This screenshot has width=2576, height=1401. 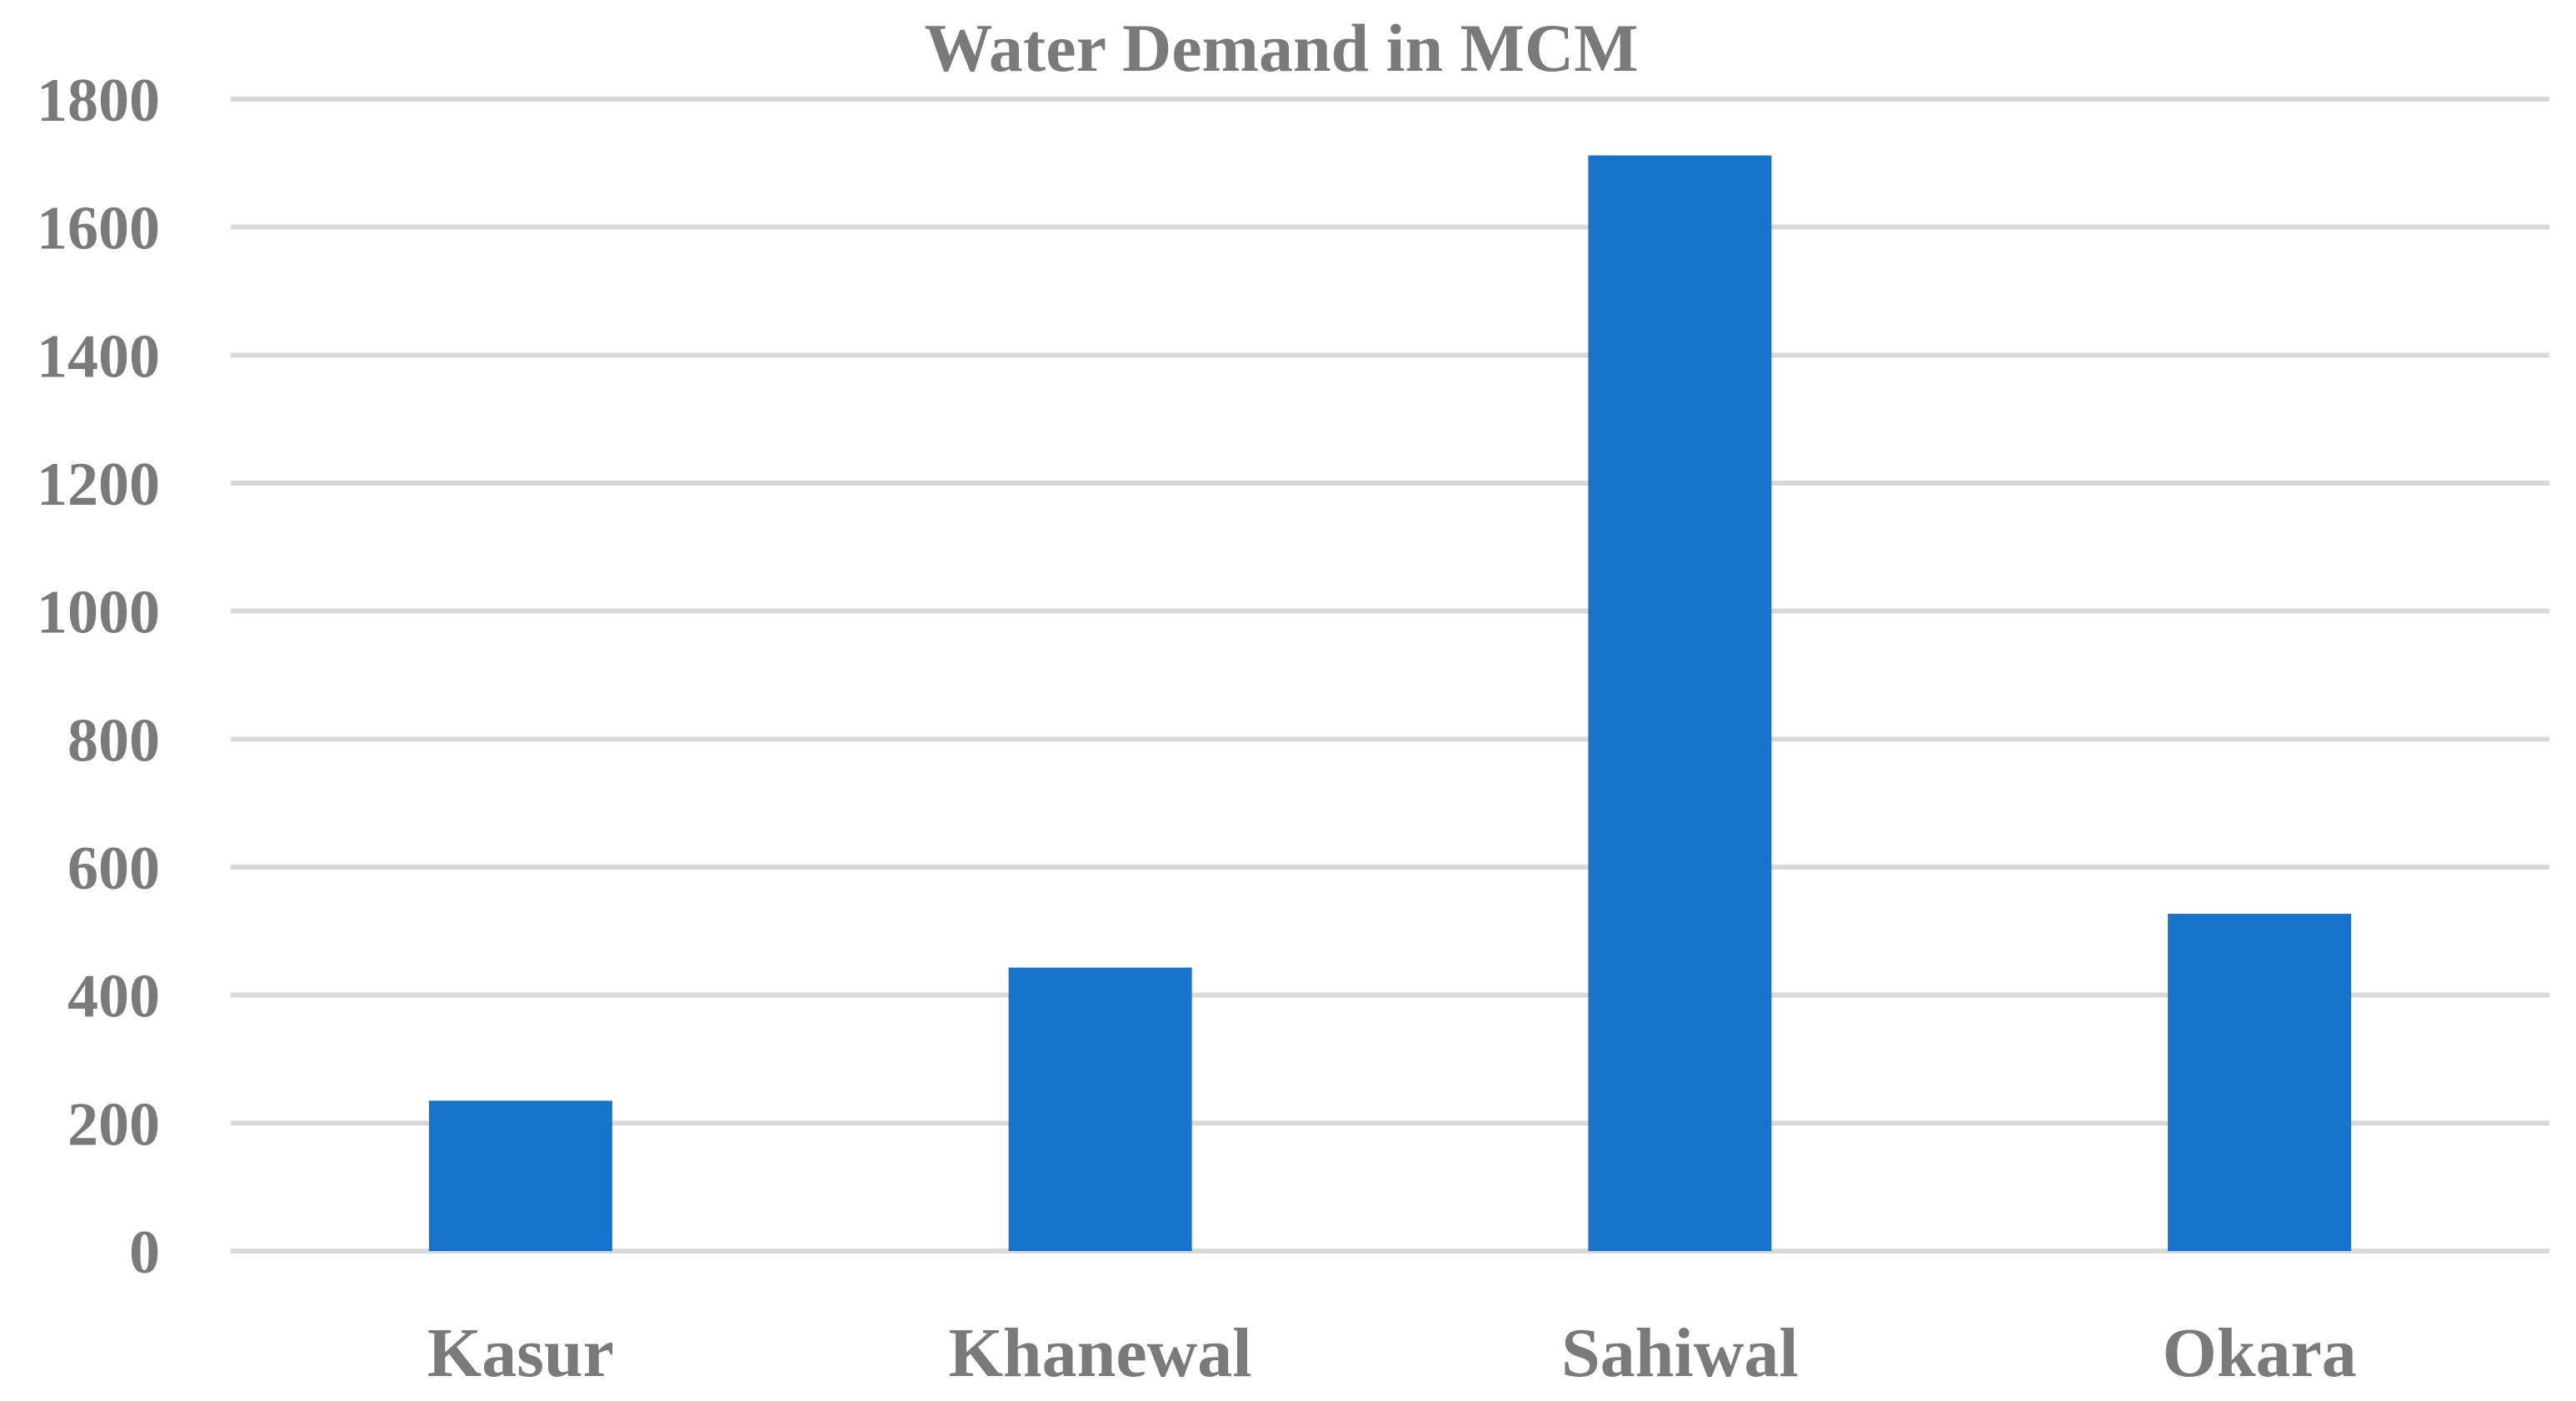 What do you see at coordinates (1100, 1353) in the screenshot?
I see `x-tick-label: Khanewal` at bounding box center [1100, 1353].